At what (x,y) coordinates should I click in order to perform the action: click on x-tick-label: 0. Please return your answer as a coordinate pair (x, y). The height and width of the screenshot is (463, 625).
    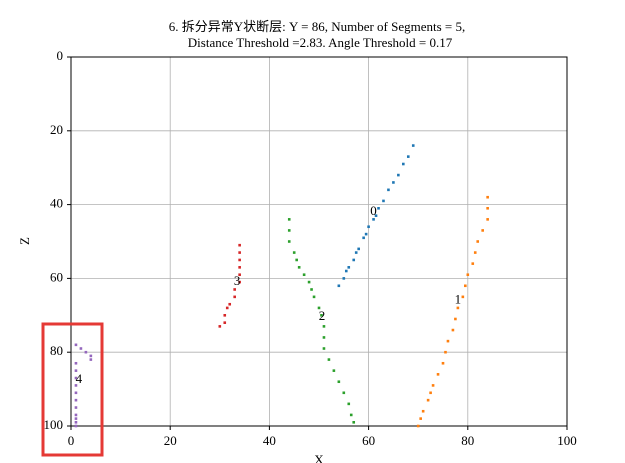
    Looking at the image, I should click on (71, 440).